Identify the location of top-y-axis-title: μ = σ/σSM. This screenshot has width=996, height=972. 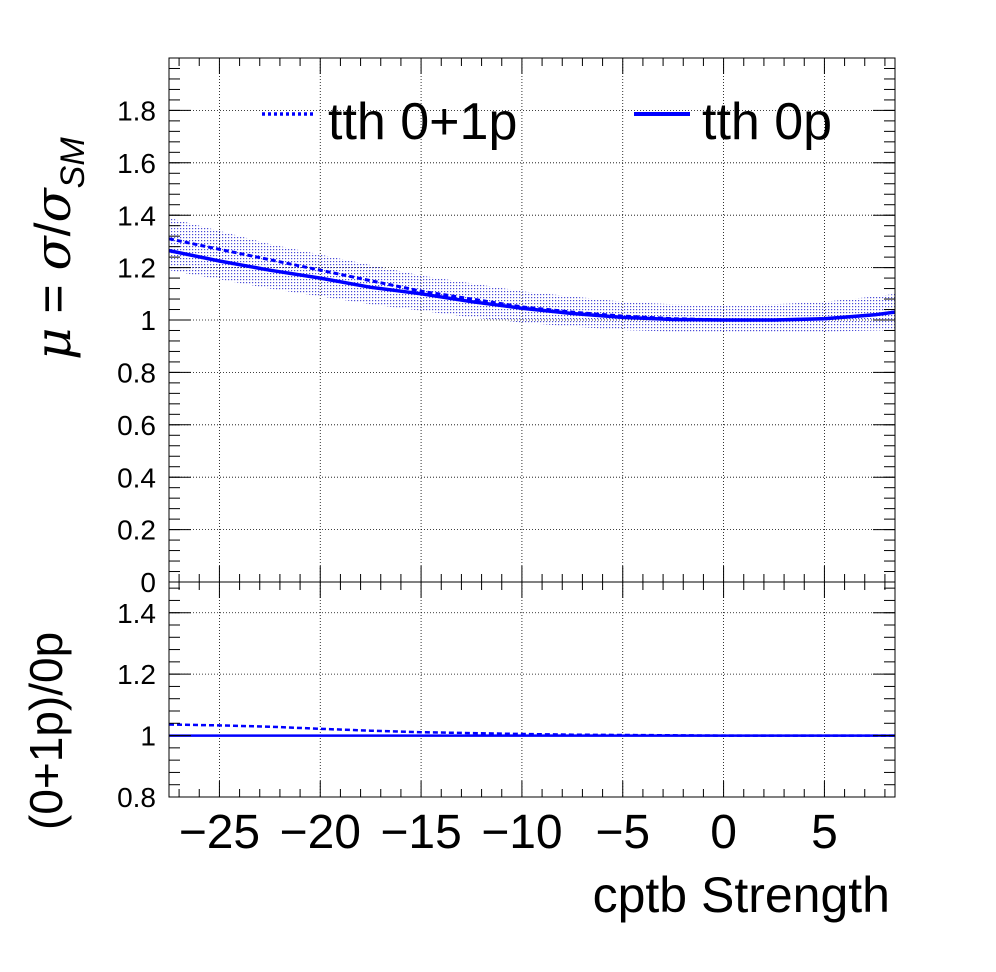
(58, 248).